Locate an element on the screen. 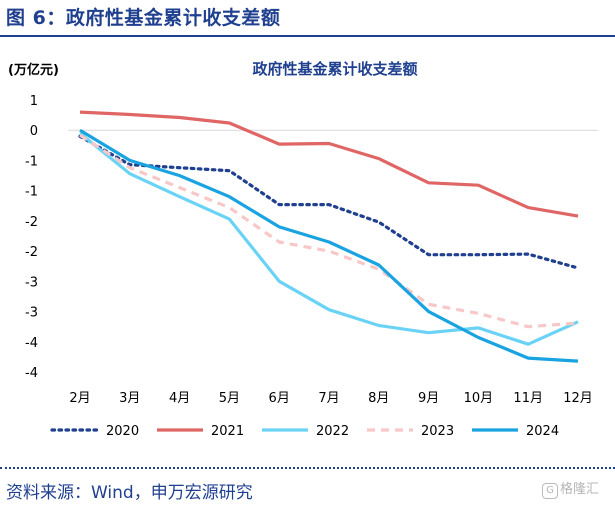  x-tick-label: 9月 is located at coordinates (428, 398).